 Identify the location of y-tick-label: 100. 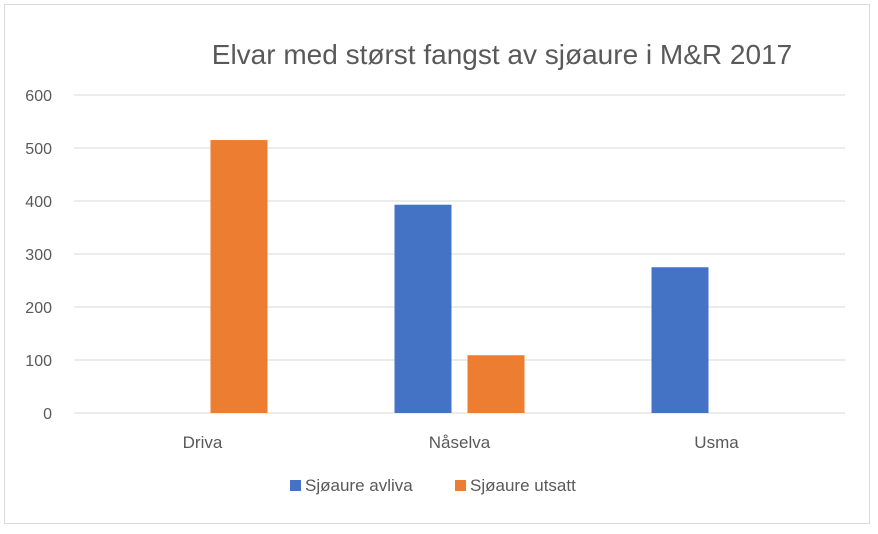
(38, 361).